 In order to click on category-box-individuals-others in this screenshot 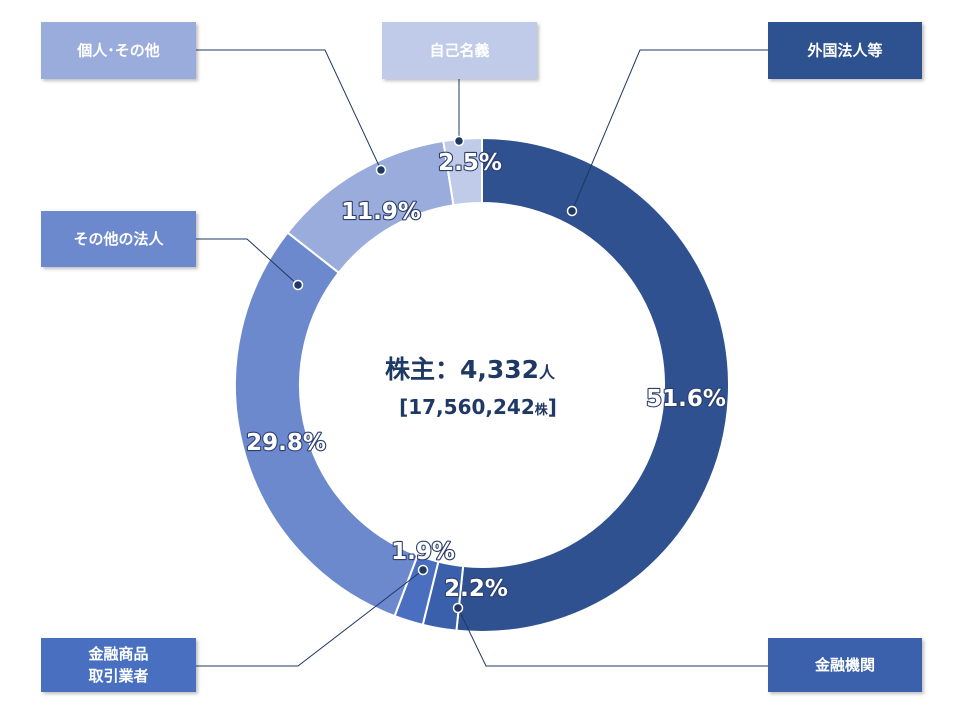, I will do `click(118, 50)`.